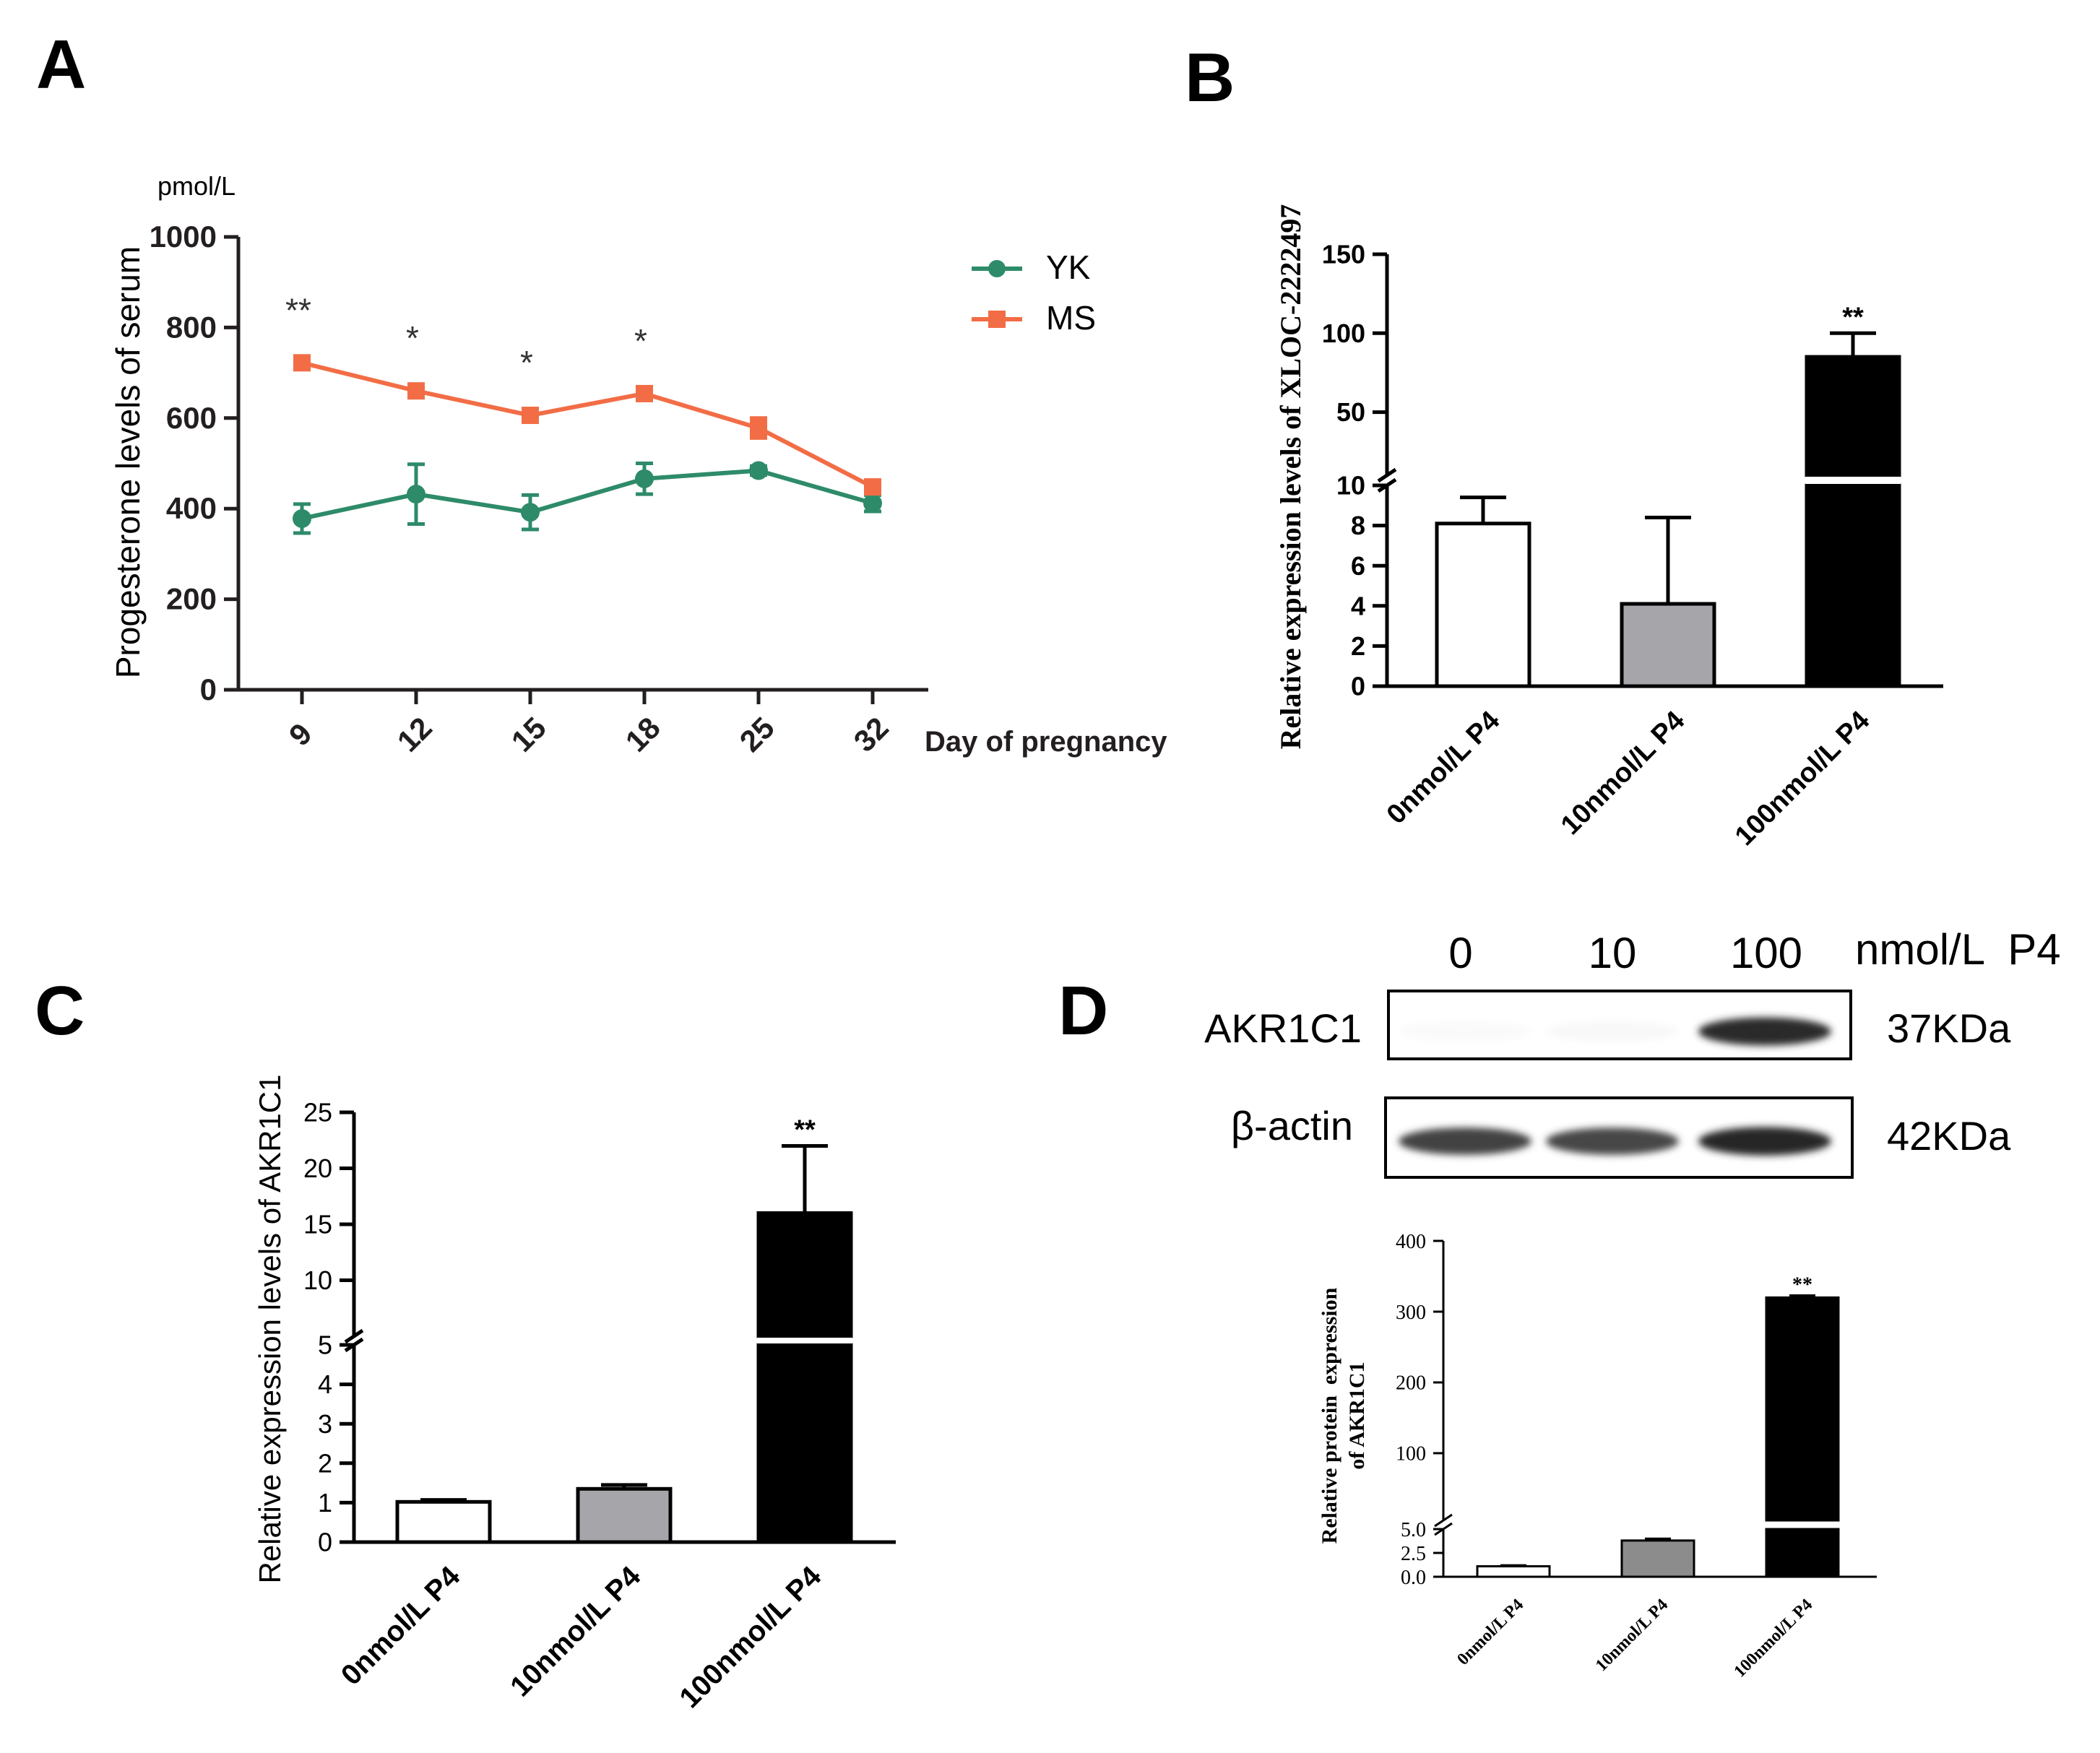 The image size is (2100, 1753). I want to click on panel-label-a: A, so click(61, 64).